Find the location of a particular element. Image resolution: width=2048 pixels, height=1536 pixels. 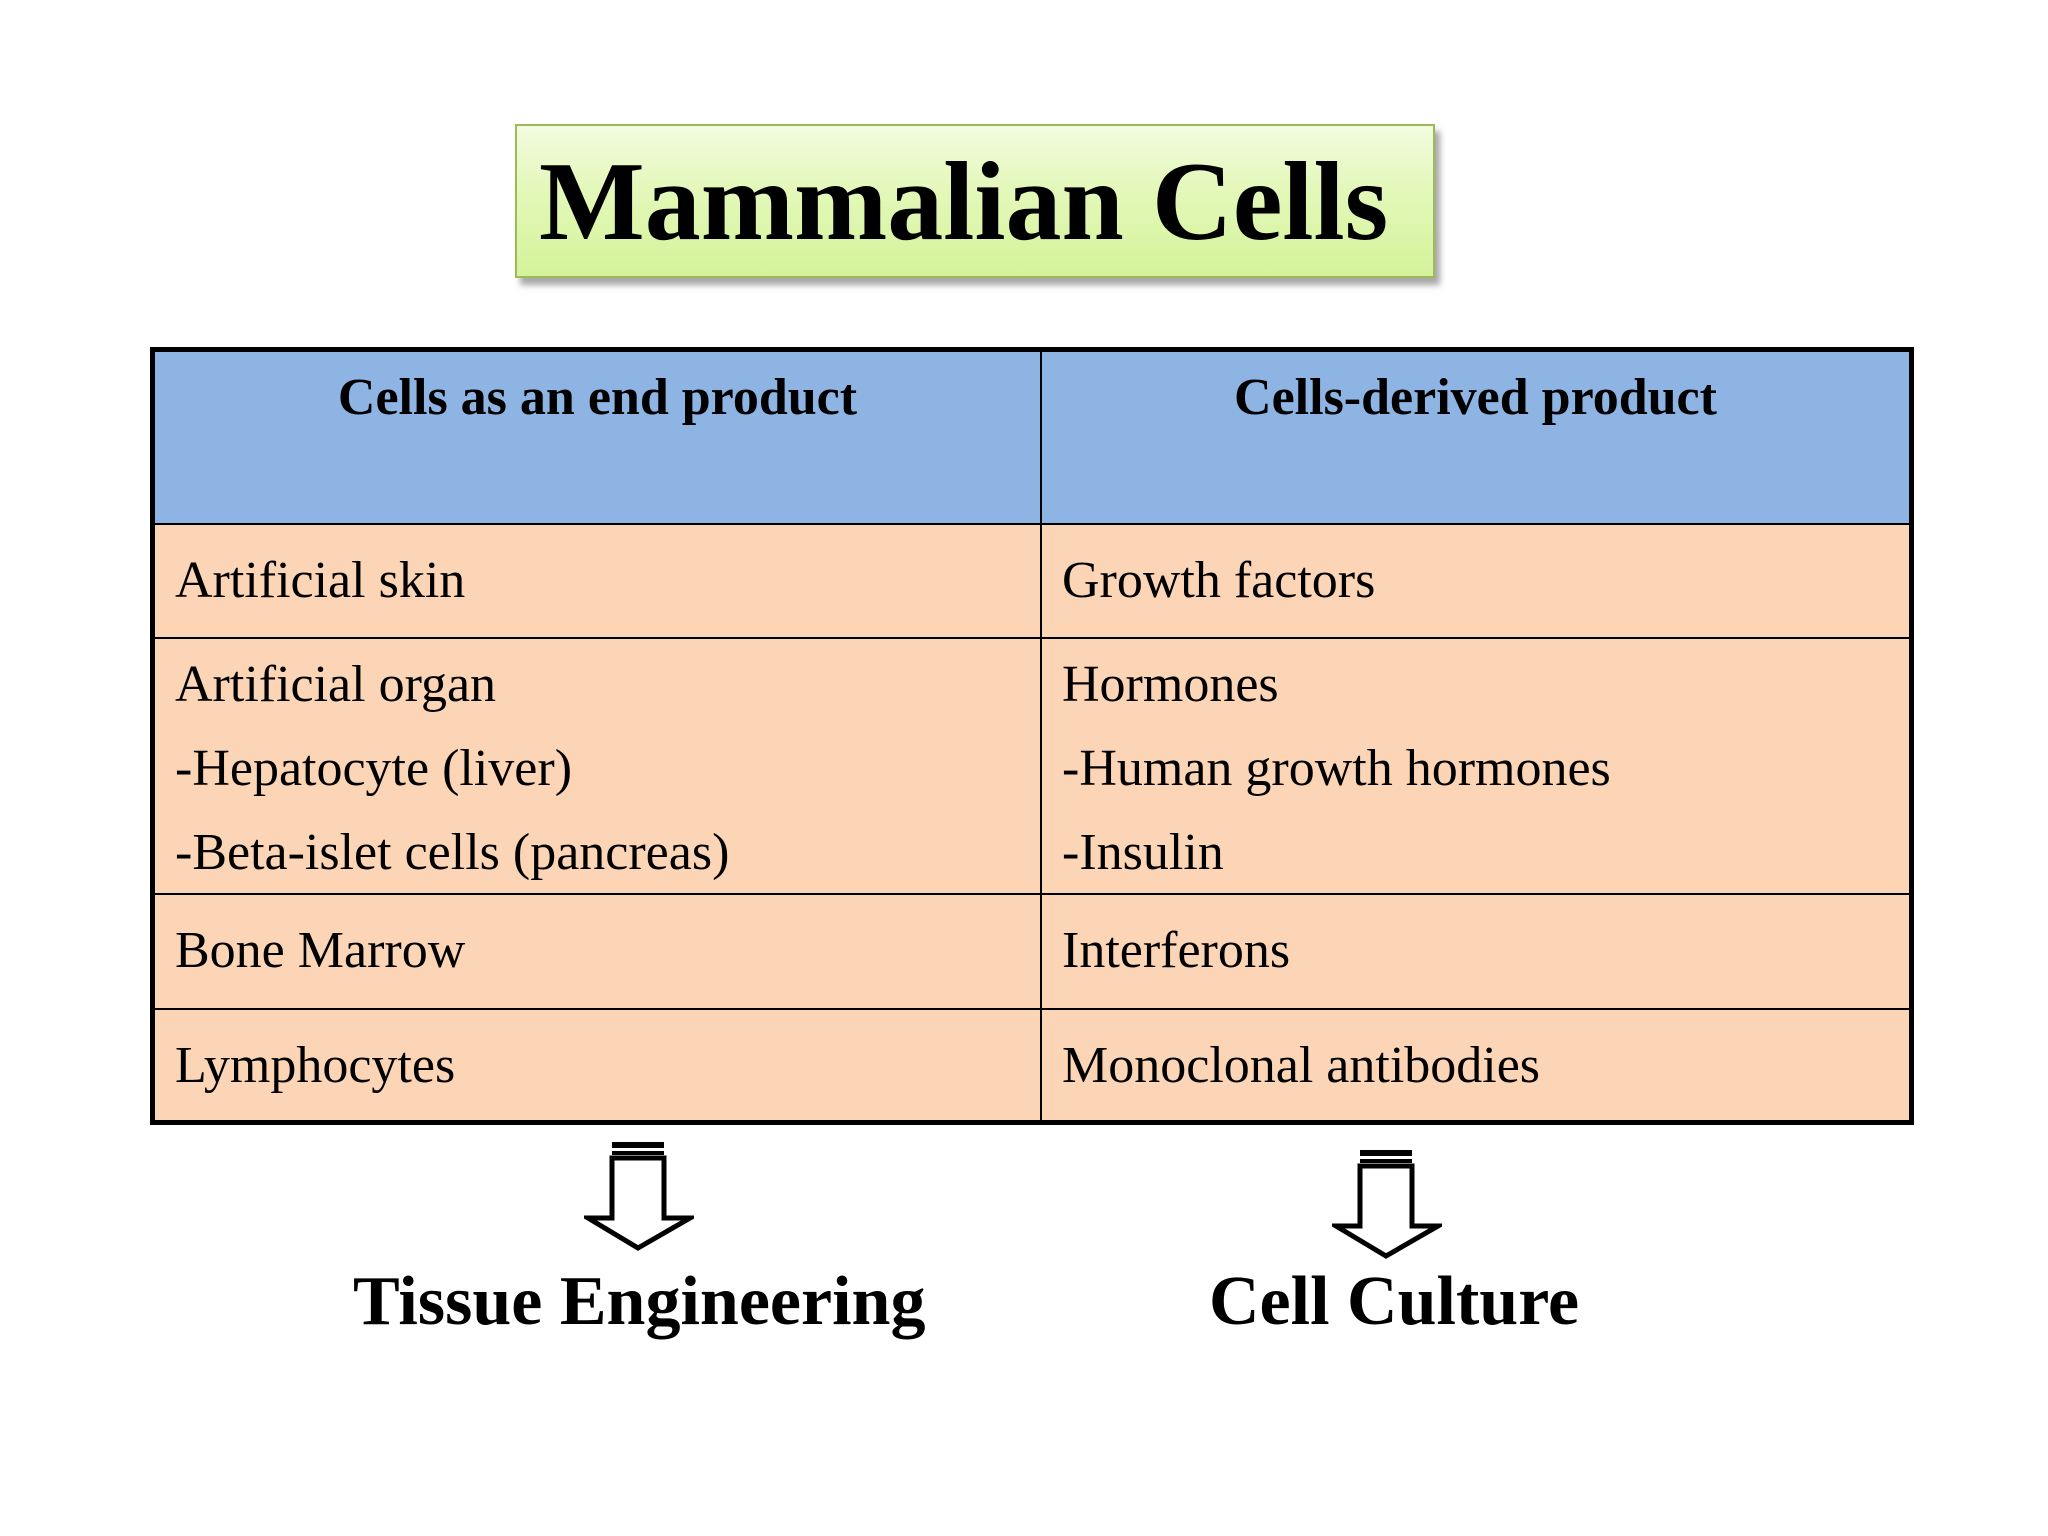

table-cell-left-row4: Lymphocytes is located at coordinates (598, 1065).